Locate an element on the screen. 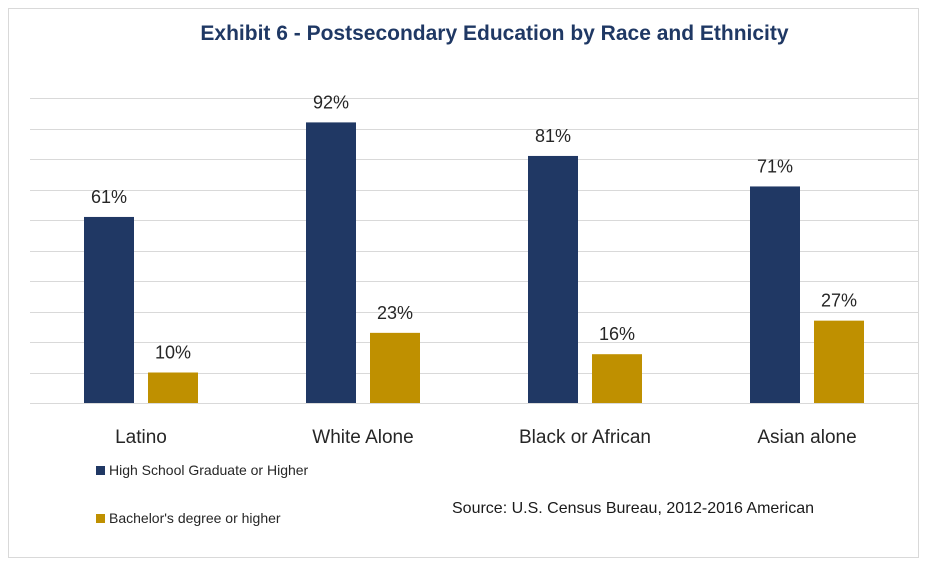 Image resolution: width=929 pixels, height=568 pixels. bar-high-school-white-alone is located at coordinates (331, 263).